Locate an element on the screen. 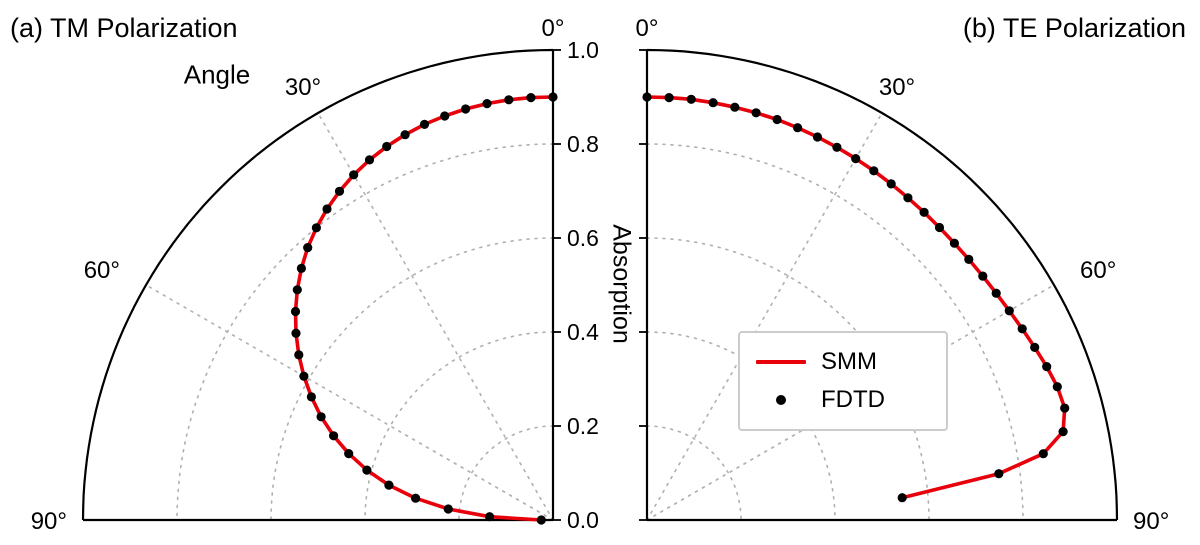  legend-item-smm: SMM is located at coordinates (843, 362).